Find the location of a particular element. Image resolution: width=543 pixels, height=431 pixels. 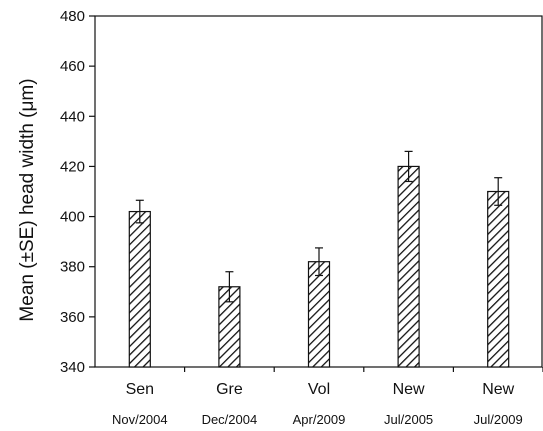

x-category-date: Jul/2005 is located at coordinates (408, 419).